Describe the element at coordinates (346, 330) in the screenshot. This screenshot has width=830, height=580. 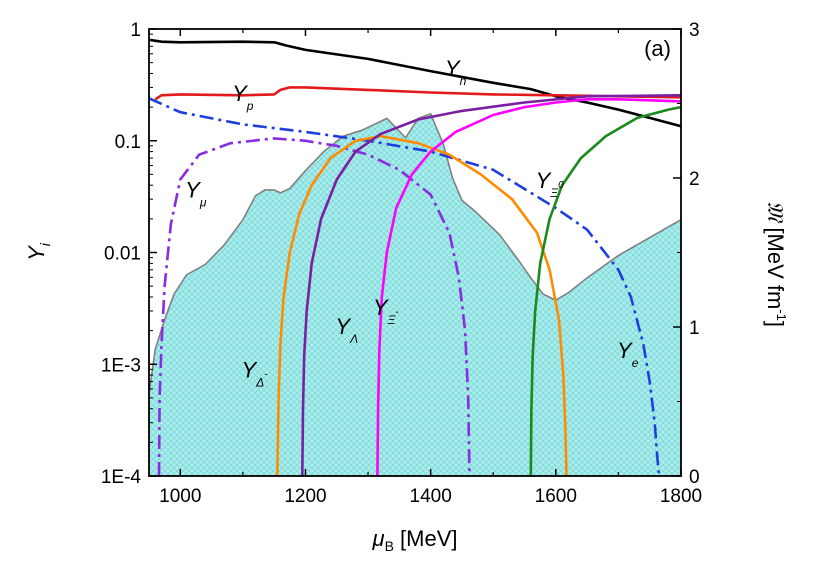
I see `curve-label-3: YΛ` at that location.